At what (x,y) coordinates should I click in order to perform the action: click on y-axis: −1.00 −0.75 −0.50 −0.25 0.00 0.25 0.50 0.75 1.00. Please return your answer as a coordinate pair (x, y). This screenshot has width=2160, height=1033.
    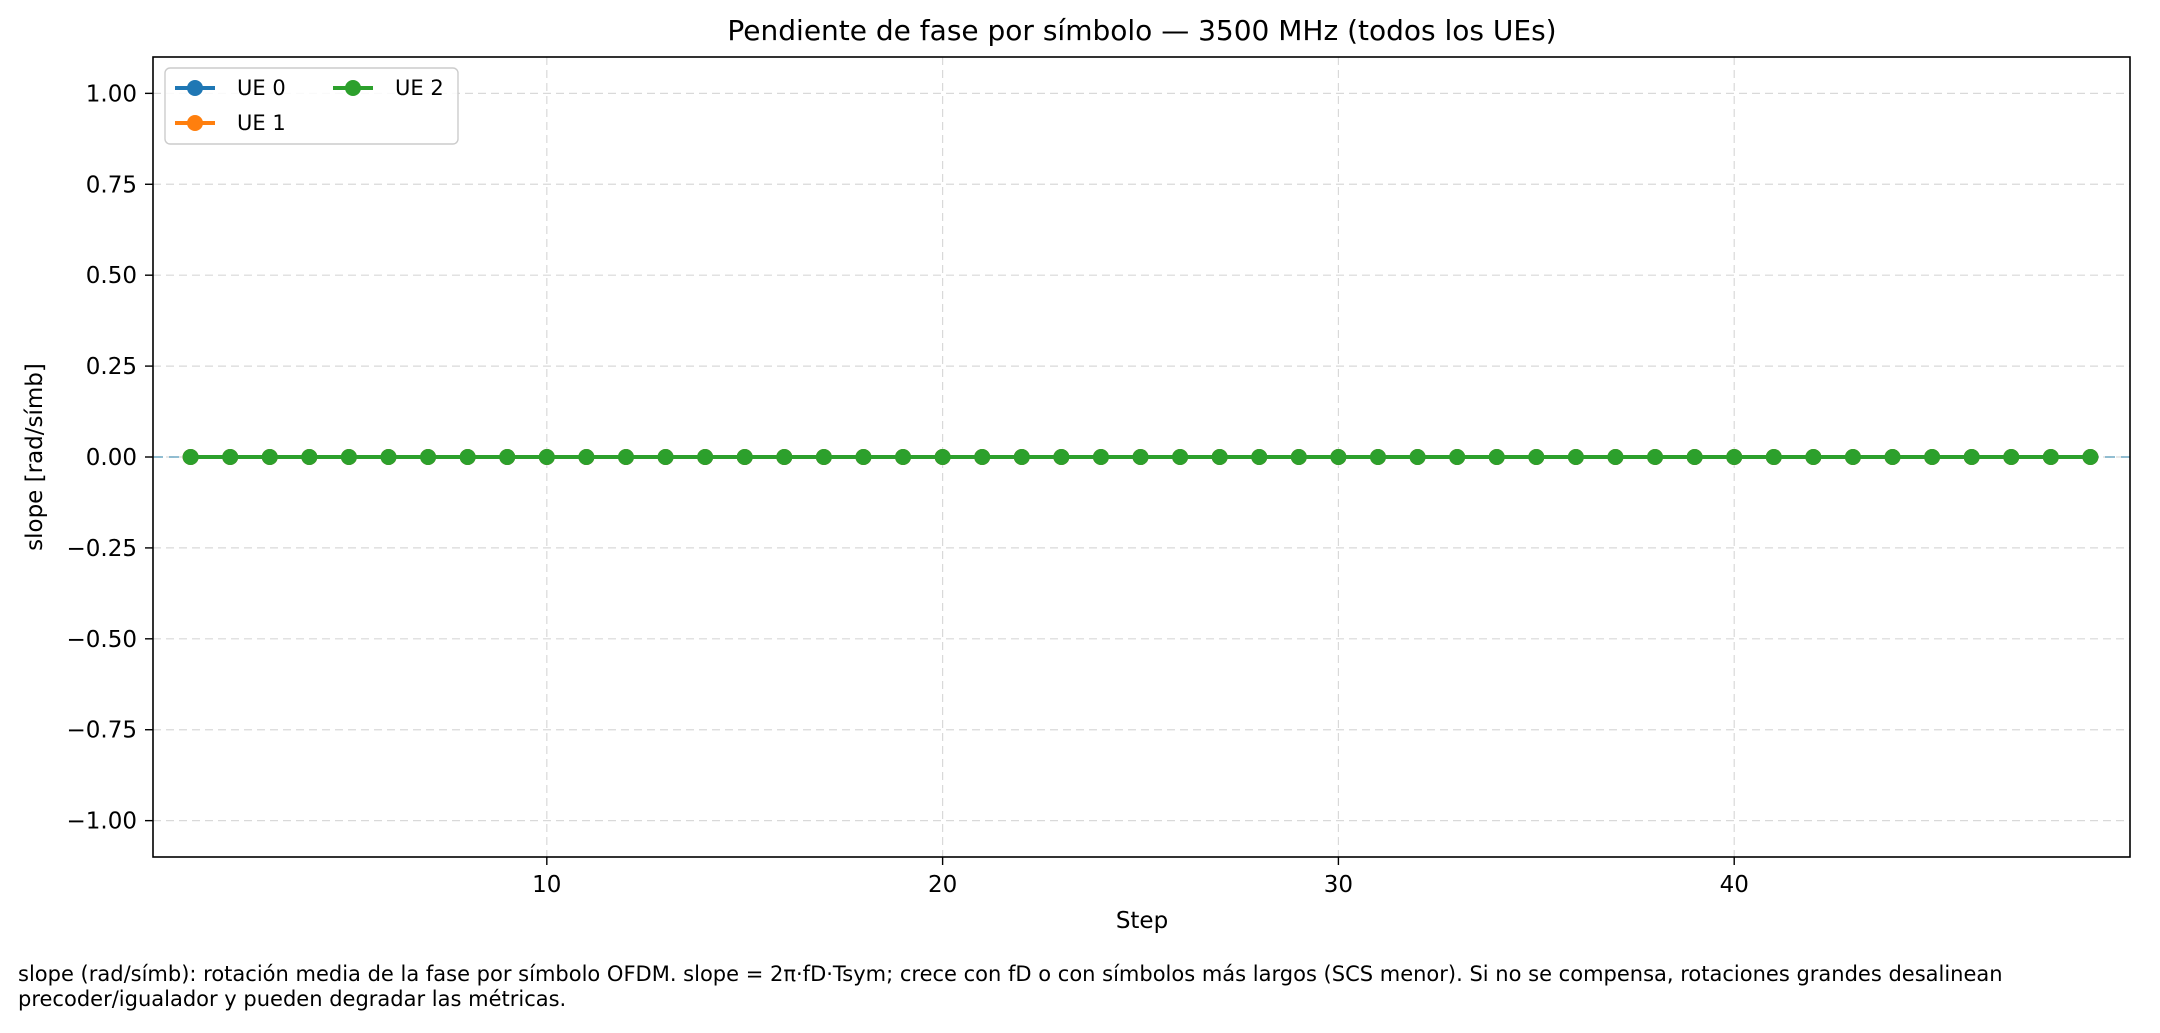
    Looking at the image, I should click on (110, 458).